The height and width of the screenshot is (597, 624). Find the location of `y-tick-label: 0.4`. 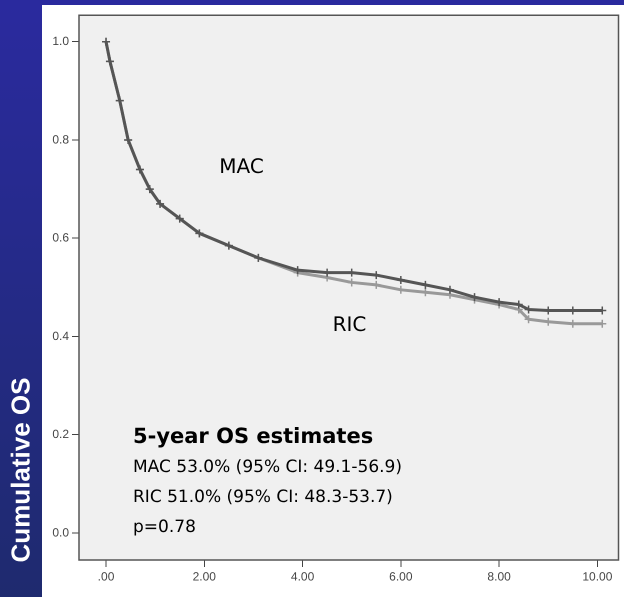

y-tick-label: 0.4 is located at coordinates (61, 335).